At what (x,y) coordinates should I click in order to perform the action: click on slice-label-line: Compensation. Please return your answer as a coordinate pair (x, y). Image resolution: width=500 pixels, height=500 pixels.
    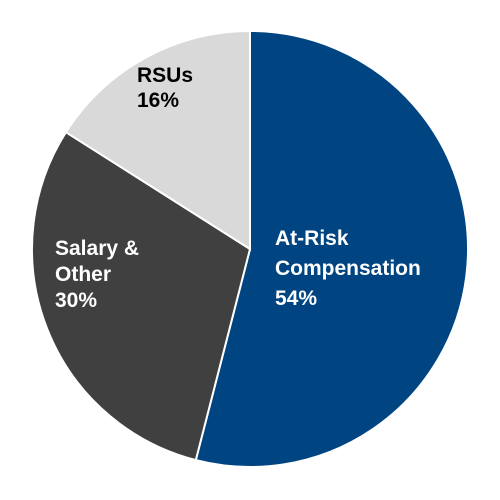
    Looking at the image, I should click on (348, 268).